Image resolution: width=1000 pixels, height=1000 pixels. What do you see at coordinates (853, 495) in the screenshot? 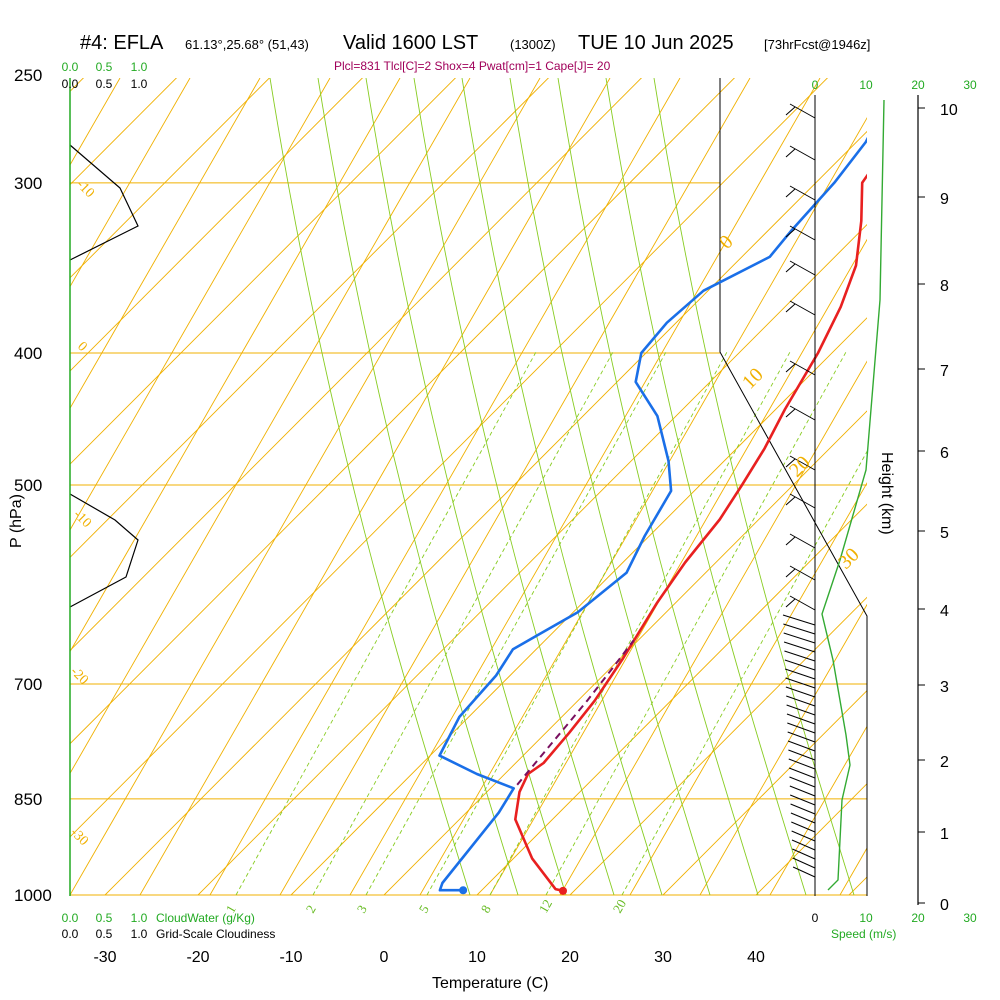
I see `wind-speed-profile` at bounding box center [853, 495].